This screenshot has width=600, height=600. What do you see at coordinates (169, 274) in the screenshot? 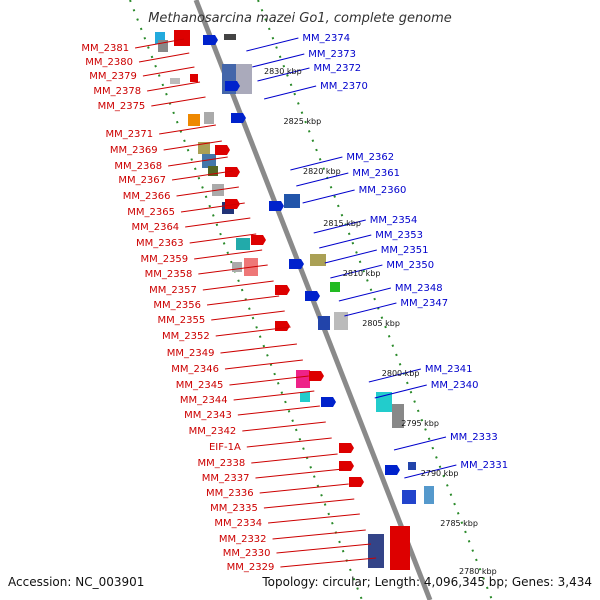
I see `gene-label-left: MM_2358` at bounding box center [169, 274].